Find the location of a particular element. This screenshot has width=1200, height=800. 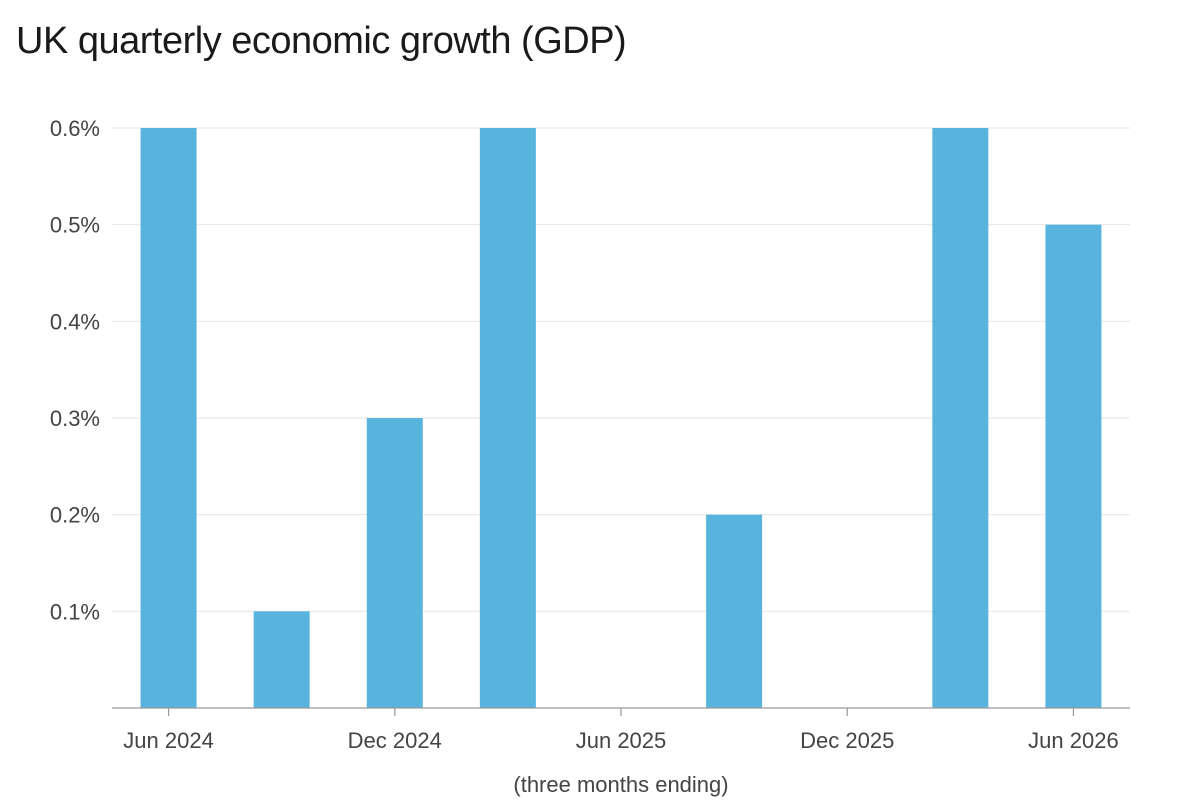

x-tick-label: Jun 2025 is located at coordinates (621, 740).